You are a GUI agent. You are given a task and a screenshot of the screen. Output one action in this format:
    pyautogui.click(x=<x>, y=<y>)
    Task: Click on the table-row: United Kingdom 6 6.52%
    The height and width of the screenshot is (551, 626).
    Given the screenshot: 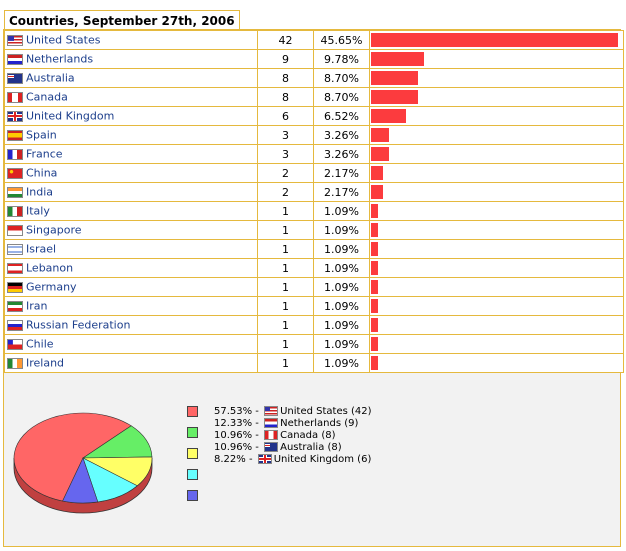 What is the action you would take?
    pyautogui.click(x=314, y=116)
    